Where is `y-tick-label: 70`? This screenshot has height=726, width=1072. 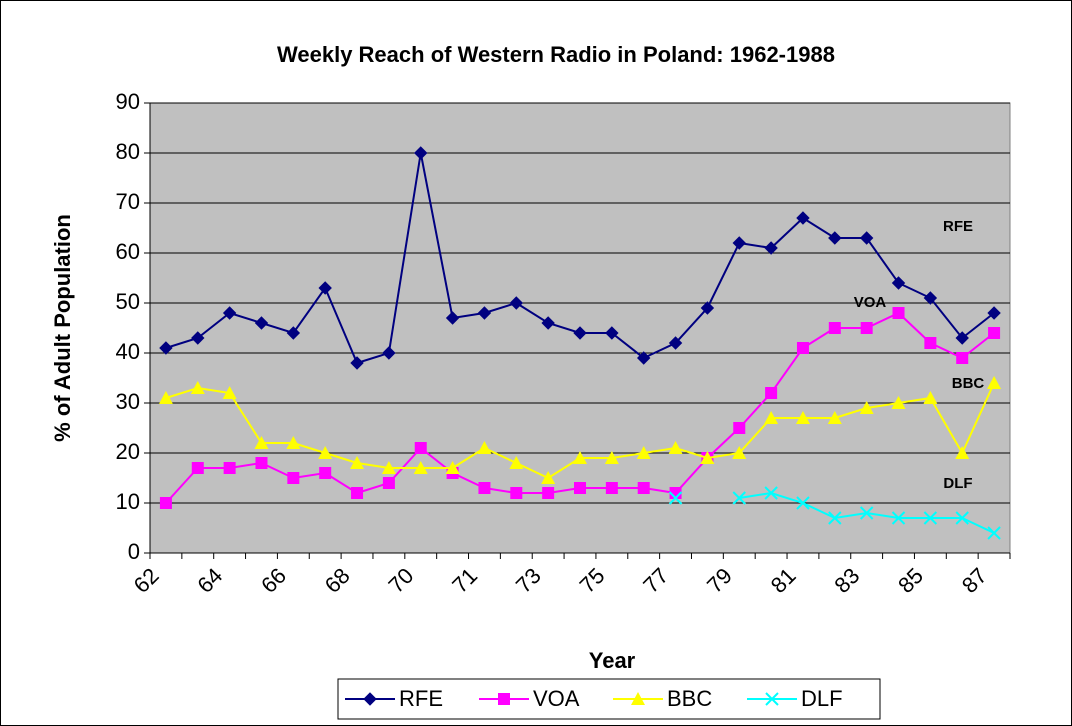
y-tick-label: 70 is located at coordinates (128, 201).